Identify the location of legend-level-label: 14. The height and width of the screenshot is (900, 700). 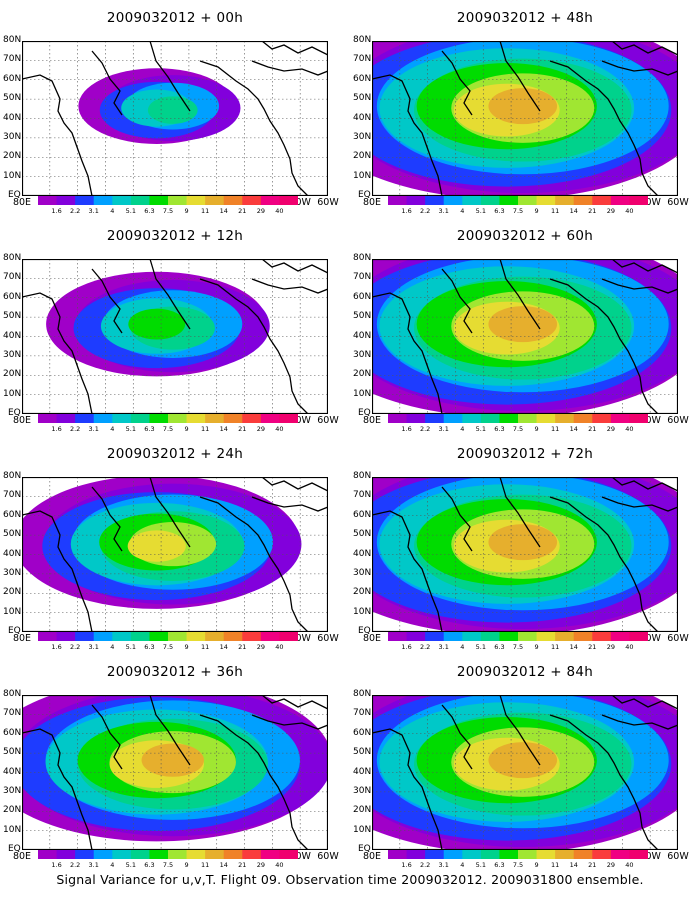
(223, 429).